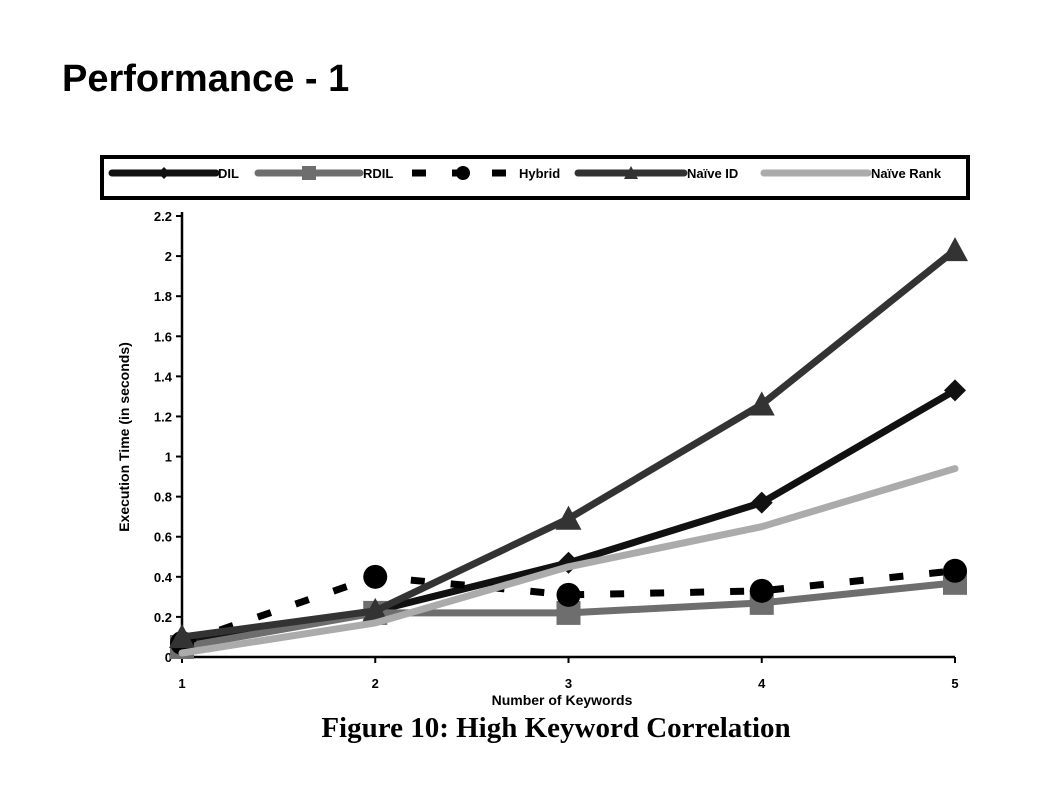 The height and width of the screenshot is (793, 1058). Describe the element at coordinates (206, 79) in the screenshot. I see `slide-title: Performance - 1` at that location.